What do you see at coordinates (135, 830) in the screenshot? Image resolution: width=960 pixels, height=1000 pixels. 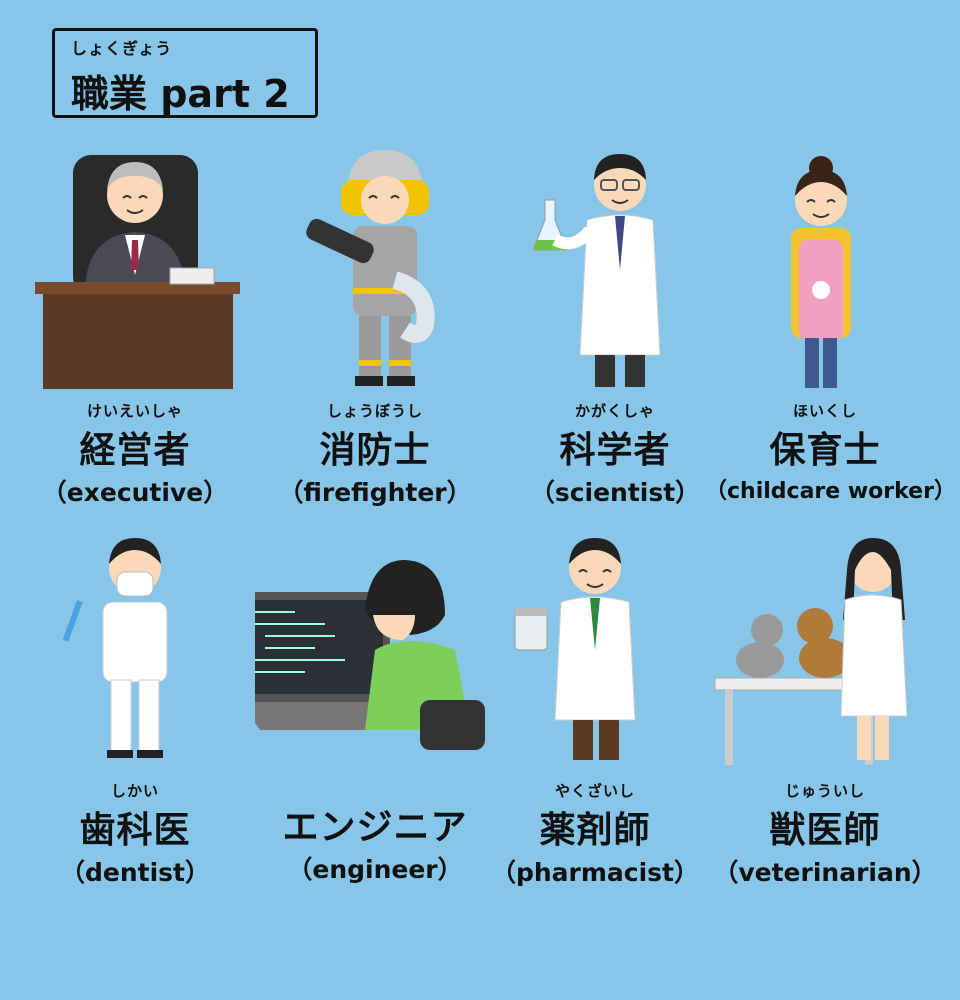 I see `job-name-jp: 歯科医` at bounding box center [135, 830].